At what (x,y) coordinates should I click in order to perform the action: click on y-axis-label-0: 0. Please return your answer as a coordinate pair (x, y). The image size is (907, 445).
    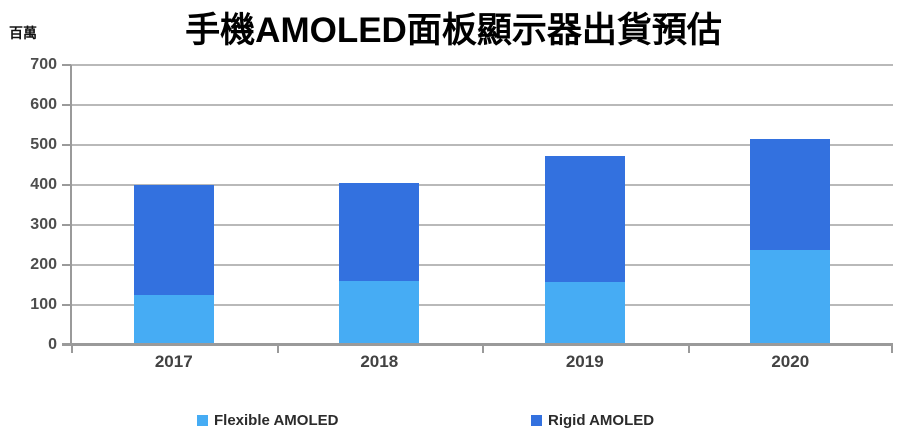
    Looking at the image, I should click on (52, 344).